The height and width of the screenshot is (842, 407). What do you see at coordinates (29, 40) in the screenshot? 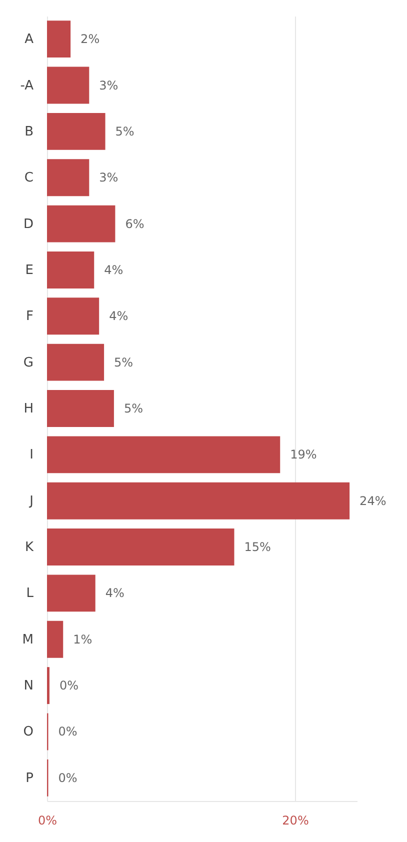
I see `y-tick-label: A` at bounding box center [29, 40].